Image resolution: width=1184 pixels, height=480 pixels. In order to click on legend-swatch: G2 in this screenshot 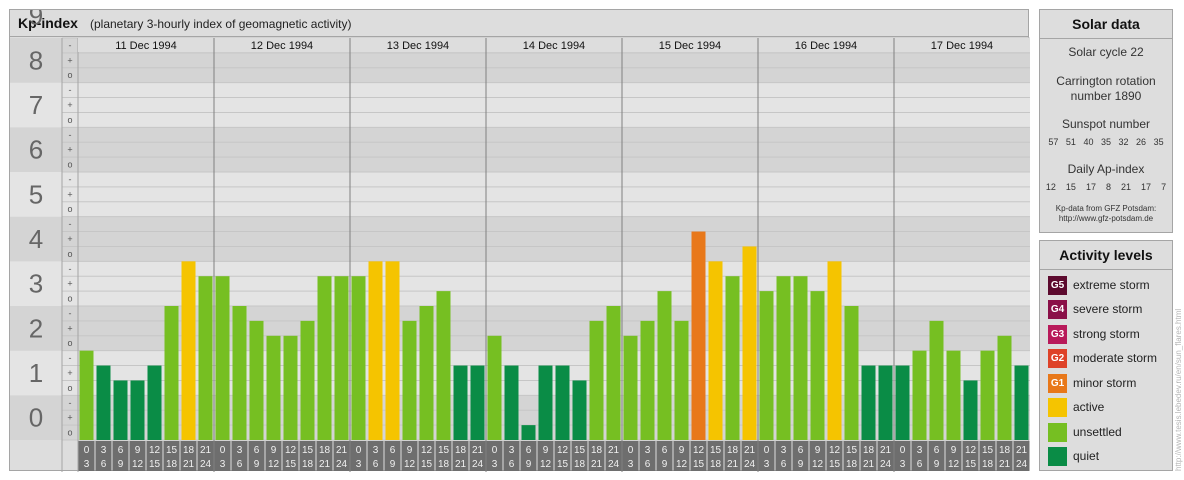, I will do `click(1057, 358)`.